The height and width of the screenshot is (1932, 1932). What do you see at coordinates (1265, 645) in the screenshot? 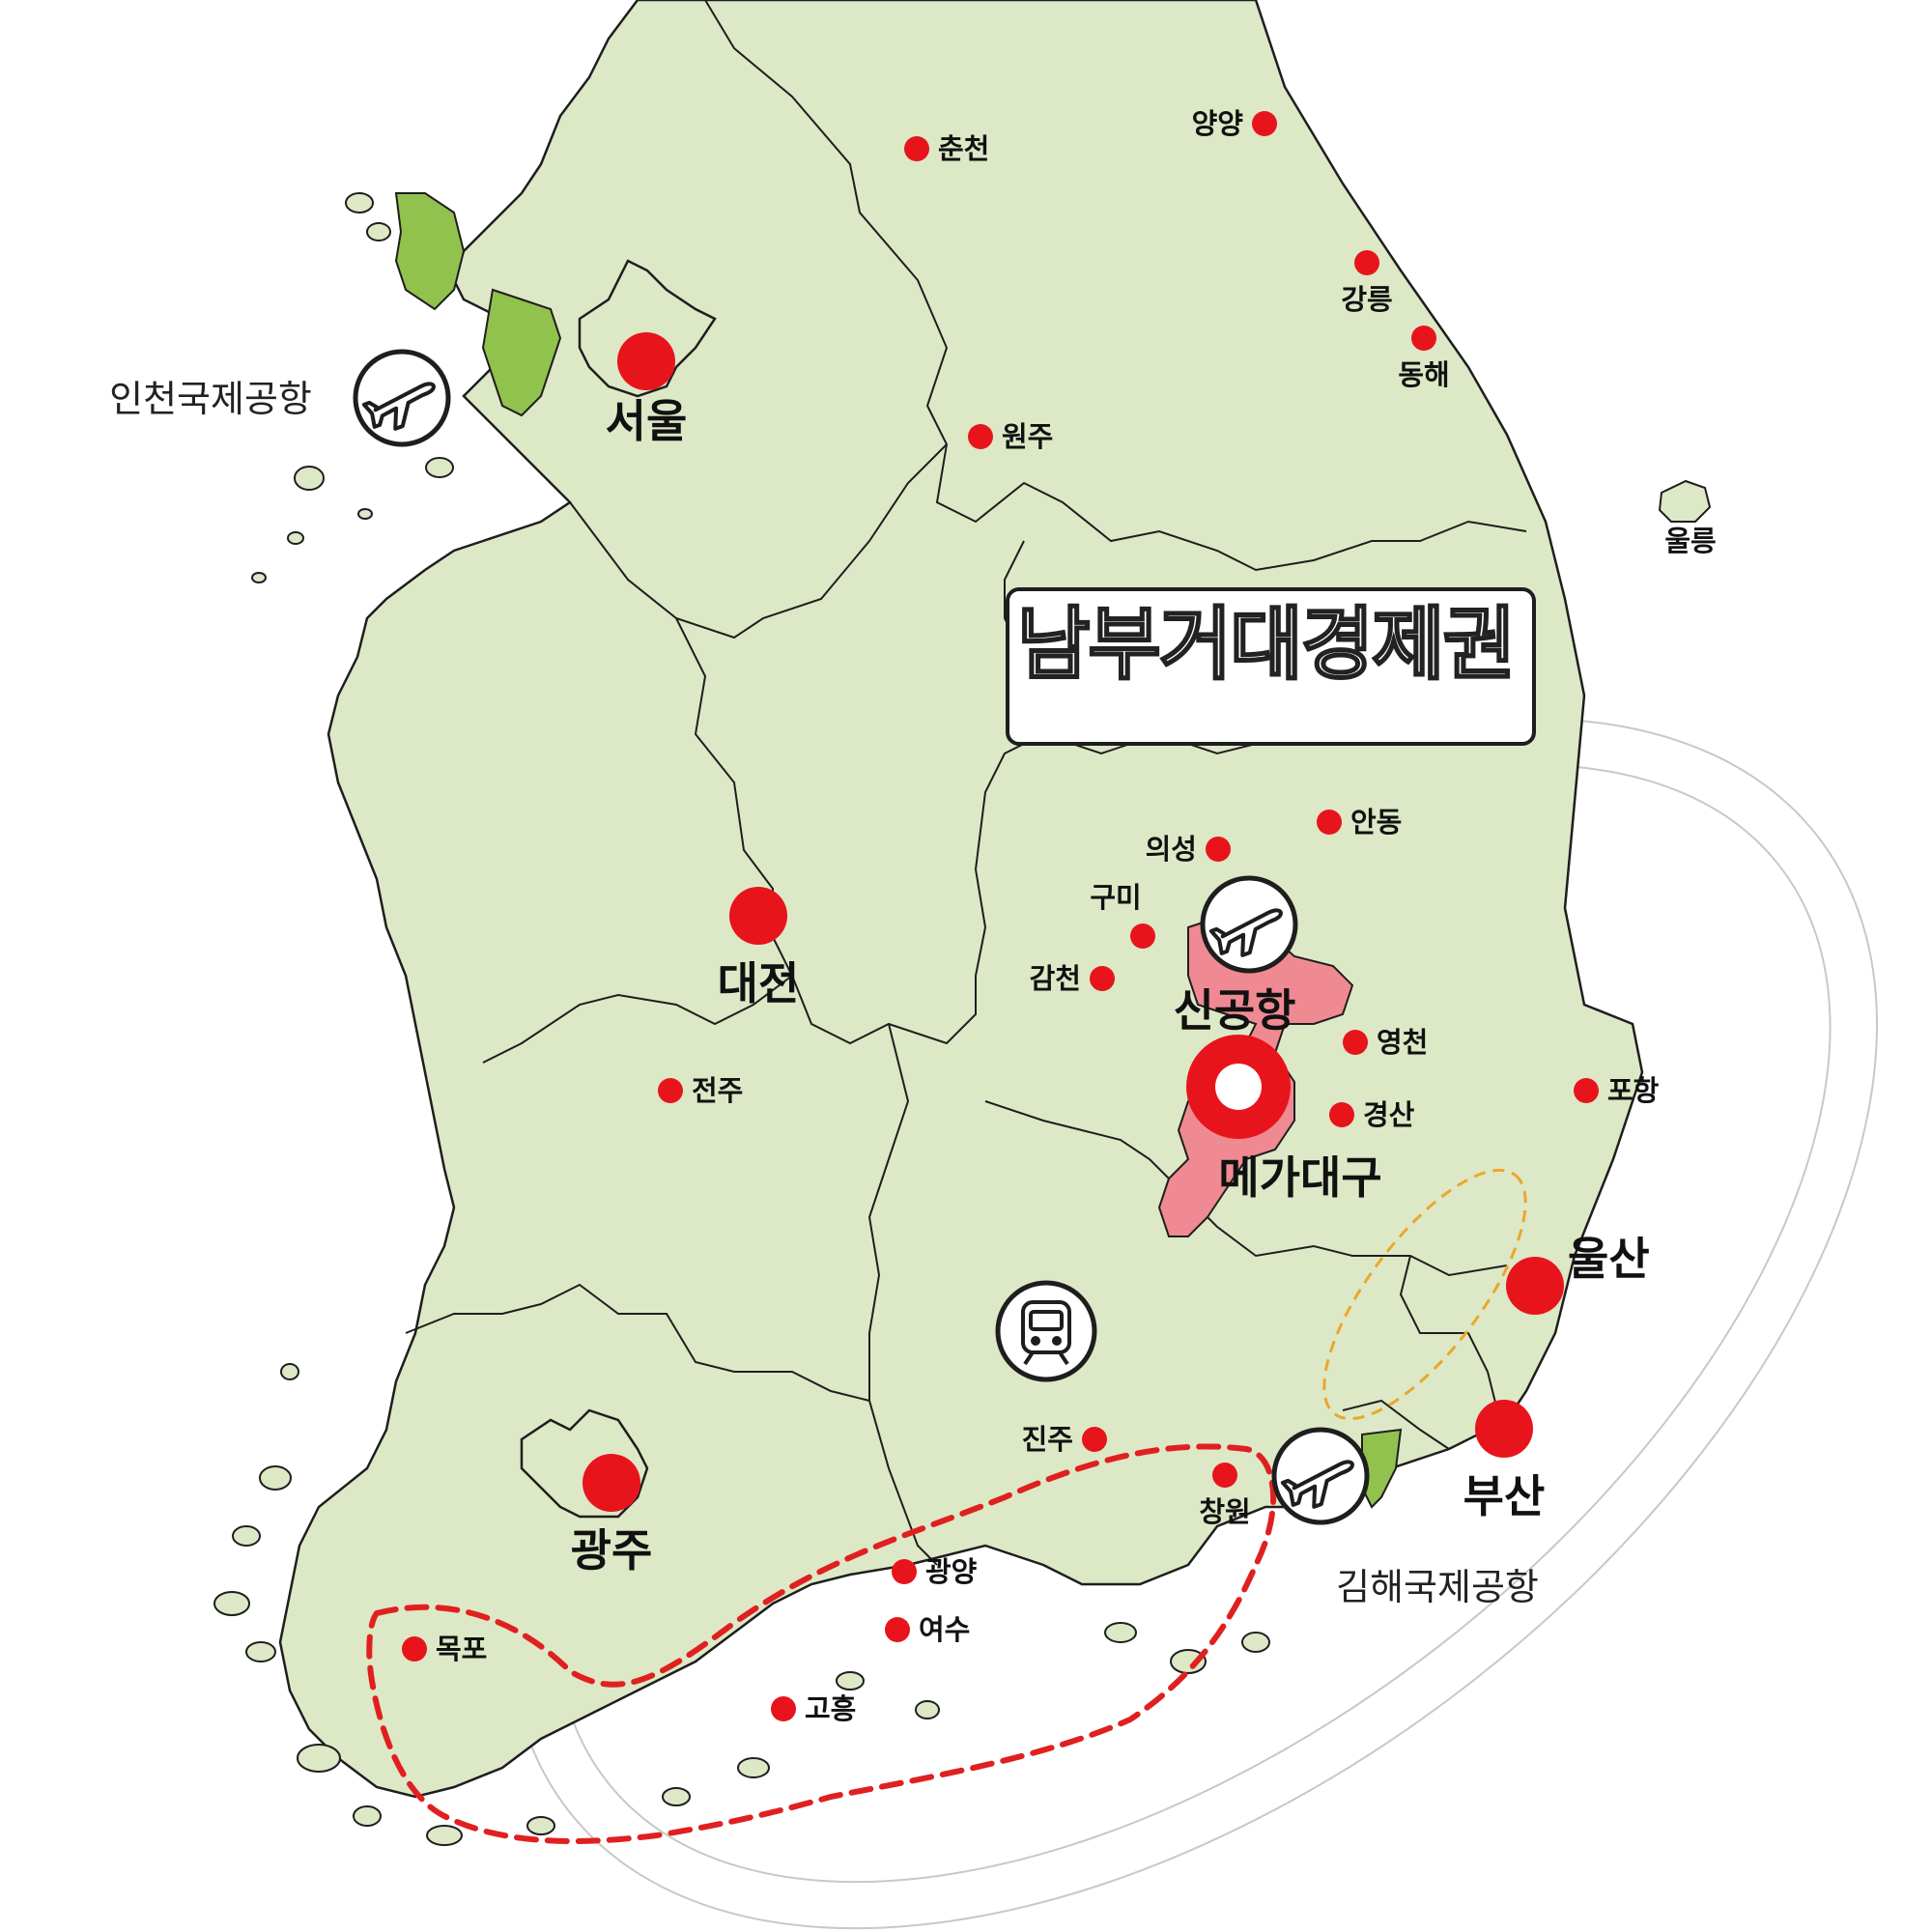
I see `map-title: 남부거대경제권` at bounding box center [1265, 645].